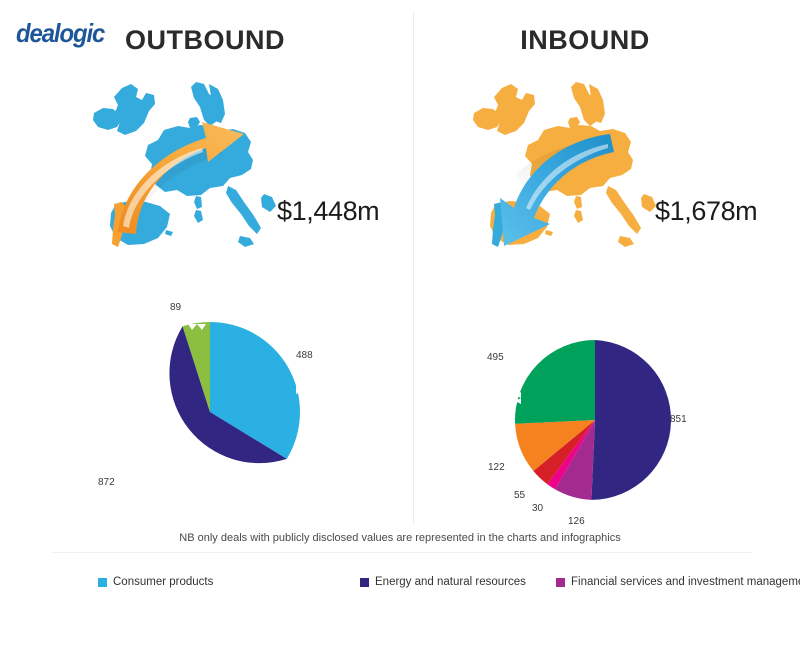 Image resolution: width=800 pixels, height=649 pixels. I want to click on amount-outbound: $1,448m, so click(328, 211).